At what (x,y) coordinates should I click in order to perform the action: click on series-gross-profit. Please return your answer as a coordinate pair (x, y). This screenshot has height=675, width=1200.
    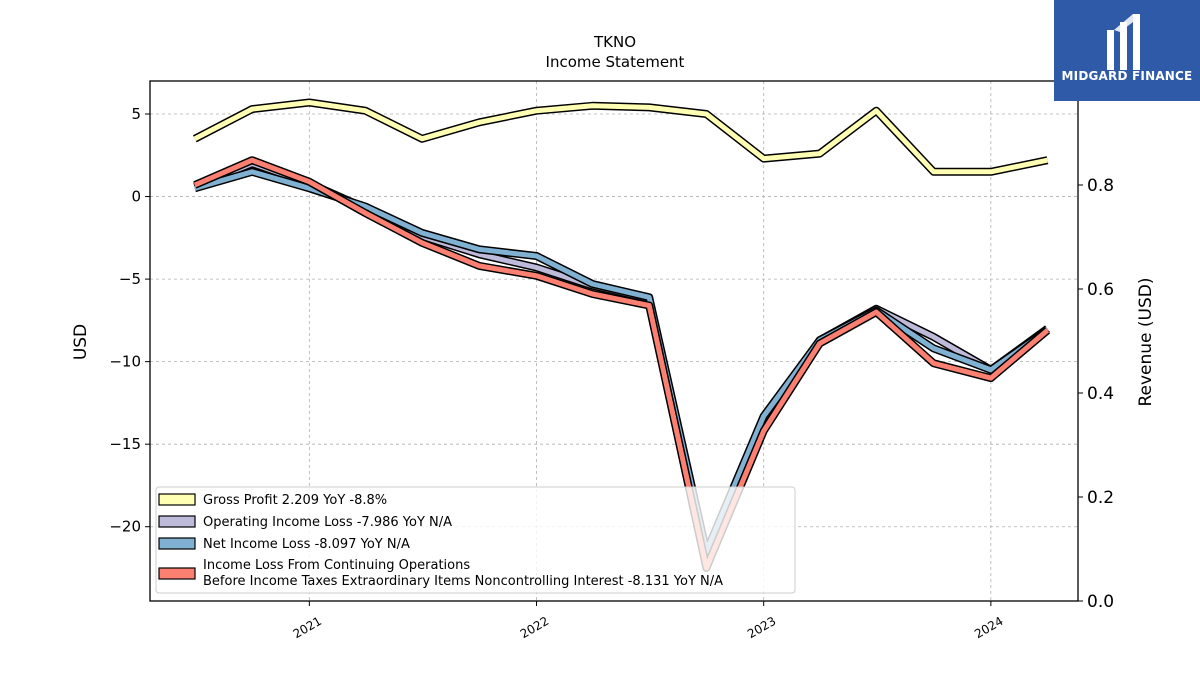
    Looking at the image, I should click on (620, 137).